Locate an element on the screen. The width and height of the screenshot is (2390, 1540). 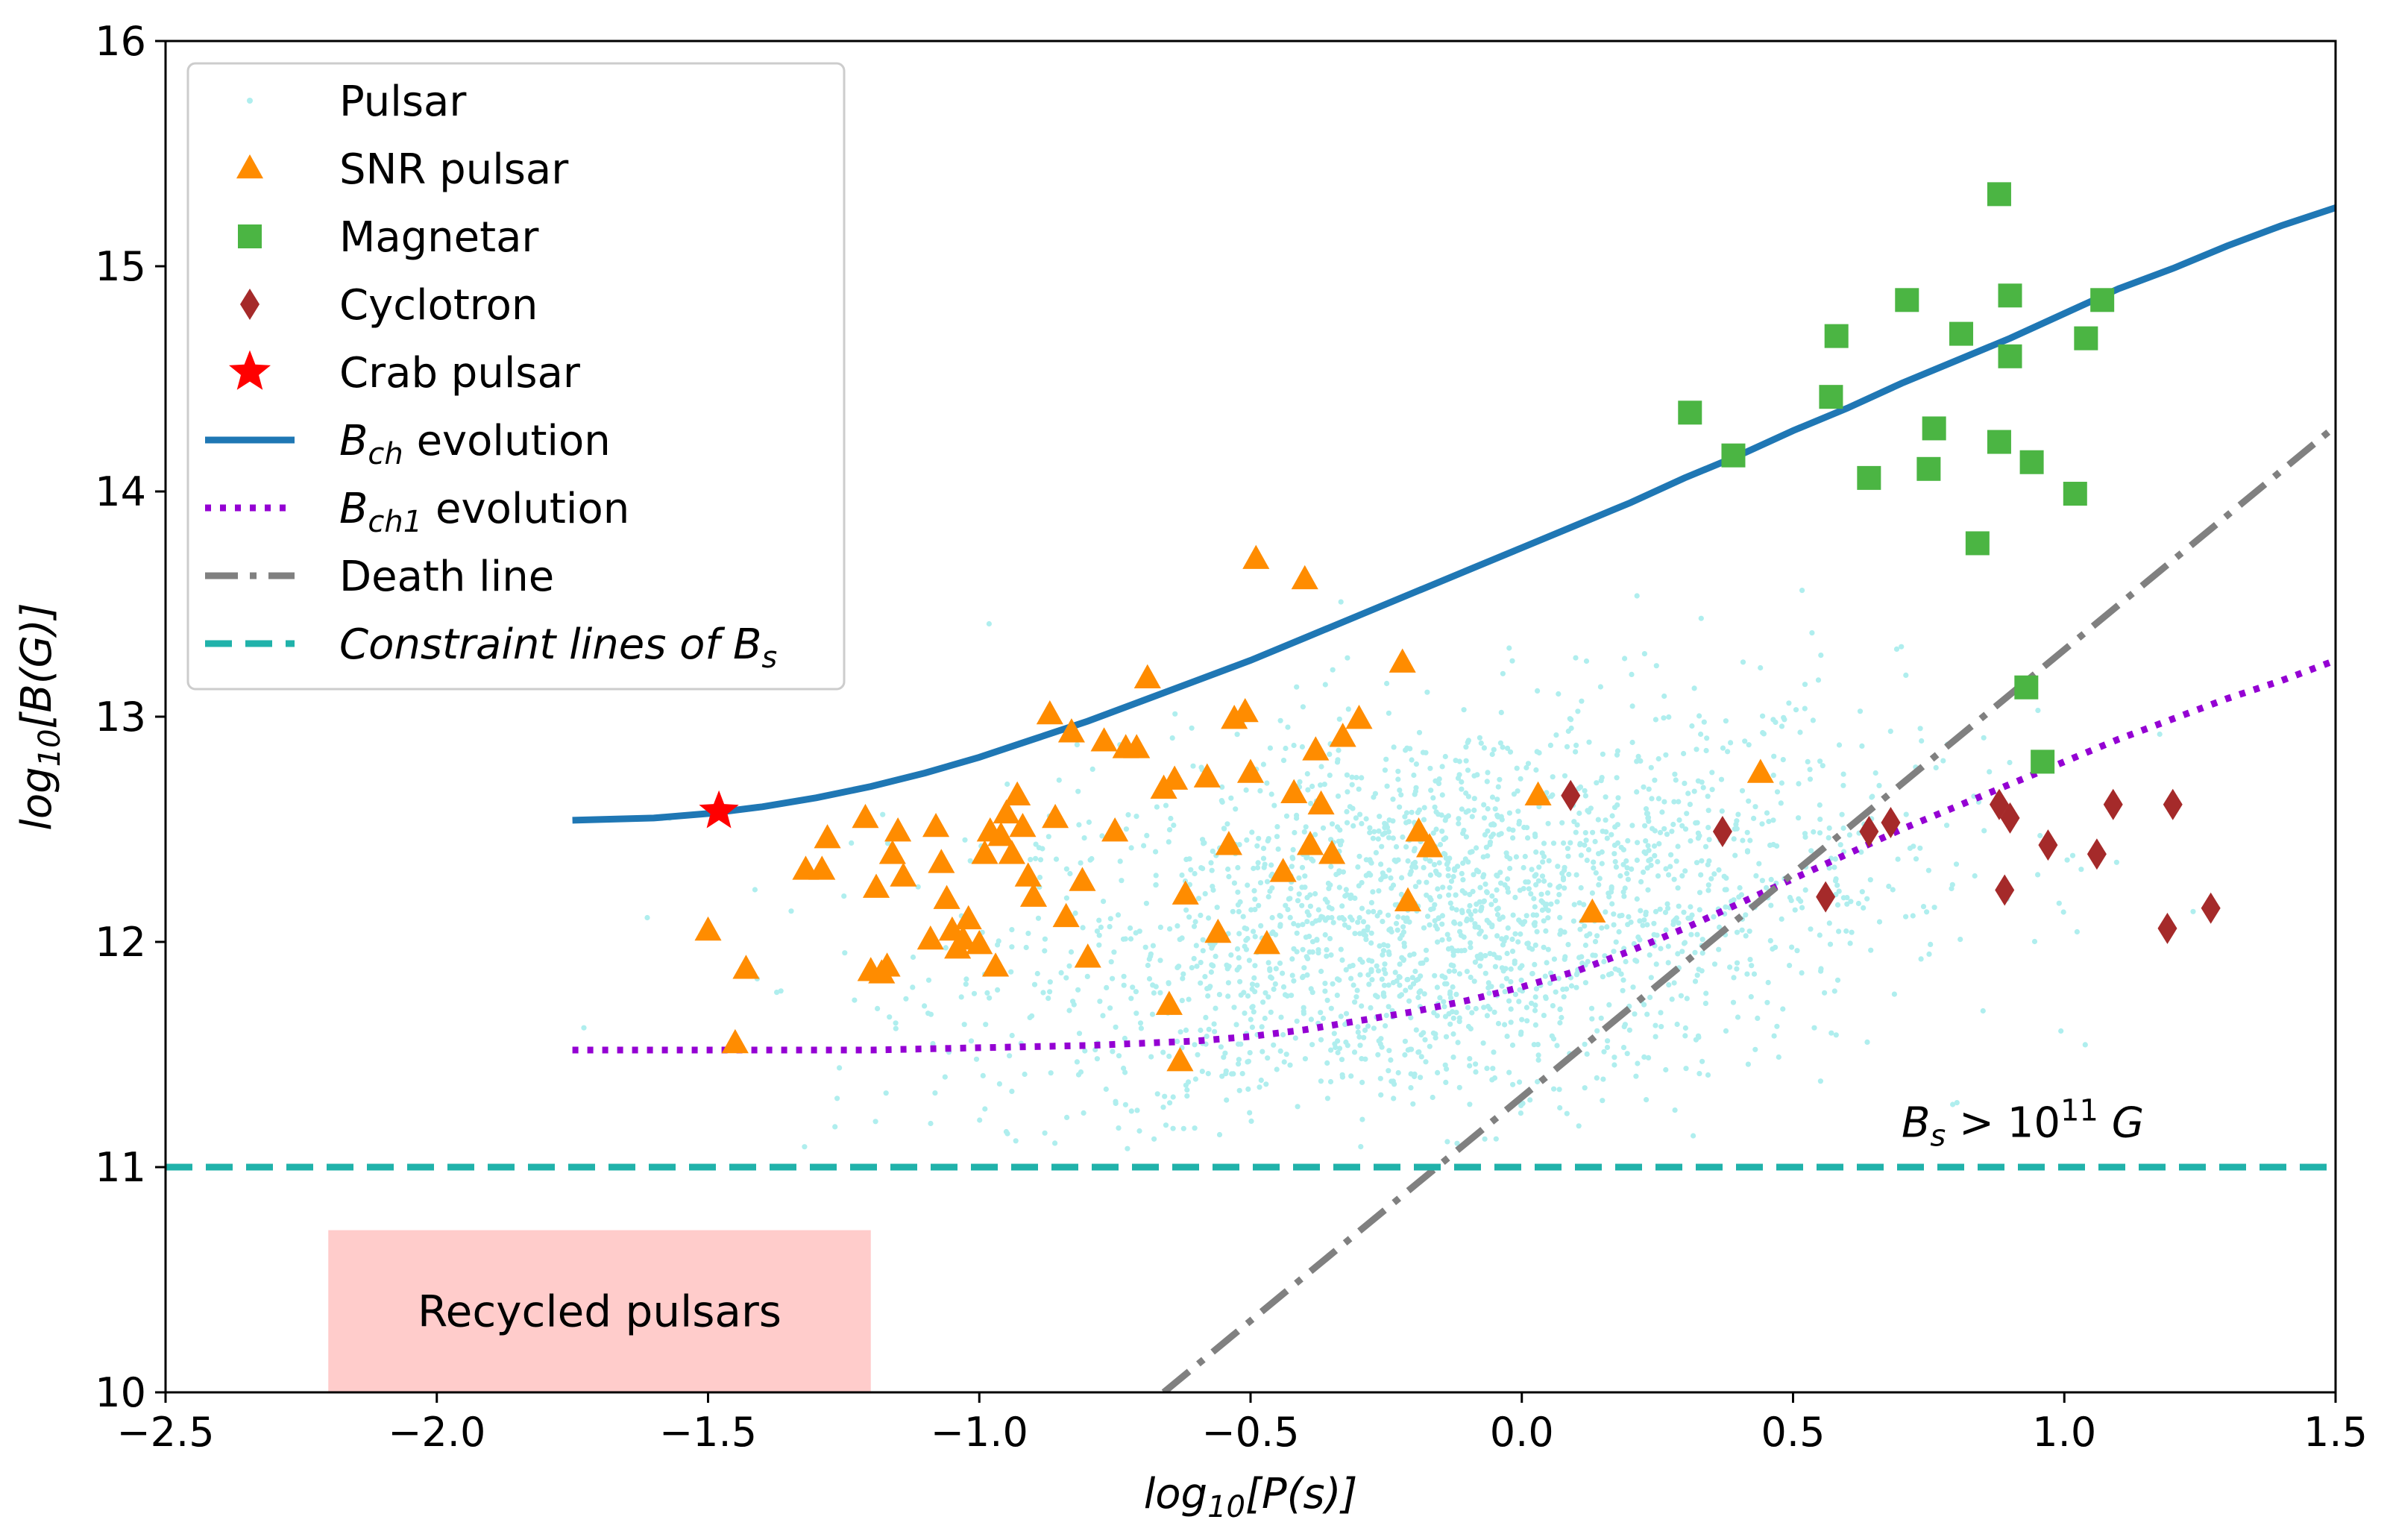
magnetar-point is located at coordinates (2043, 761).